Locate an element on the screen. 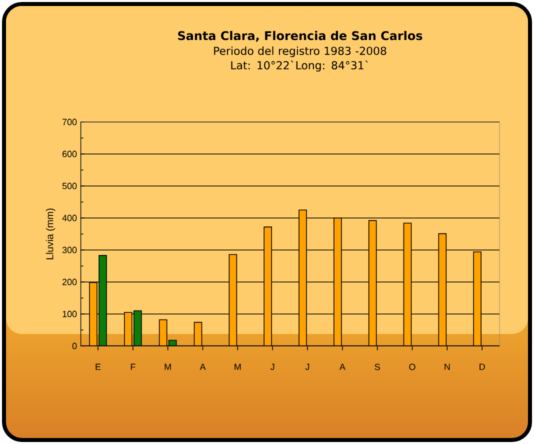  y-tick-label: 100 is located at coordinates (69, 314).